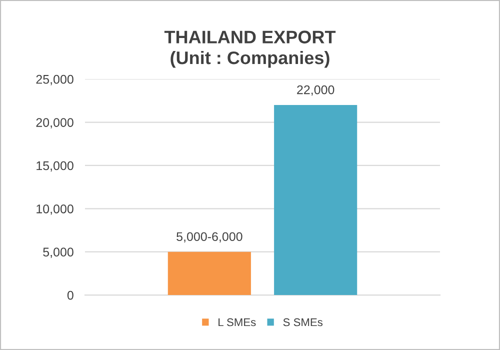  What do you see at coordinates (315, 90) in the screenshot?
I see `data-label: 22,000` at bounding box center [315, 90].